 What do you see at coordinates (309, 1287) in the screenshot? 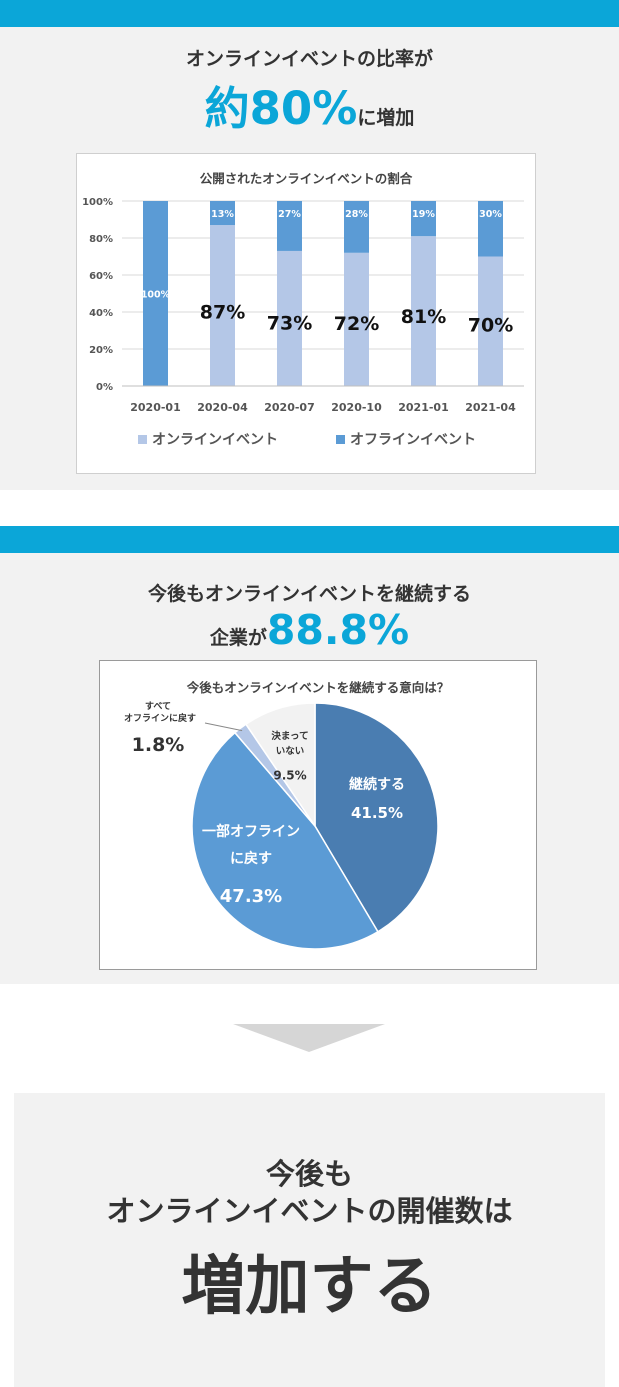
I see `conclusion-emphasis: 増加する` at bounding box center [309, 1287].